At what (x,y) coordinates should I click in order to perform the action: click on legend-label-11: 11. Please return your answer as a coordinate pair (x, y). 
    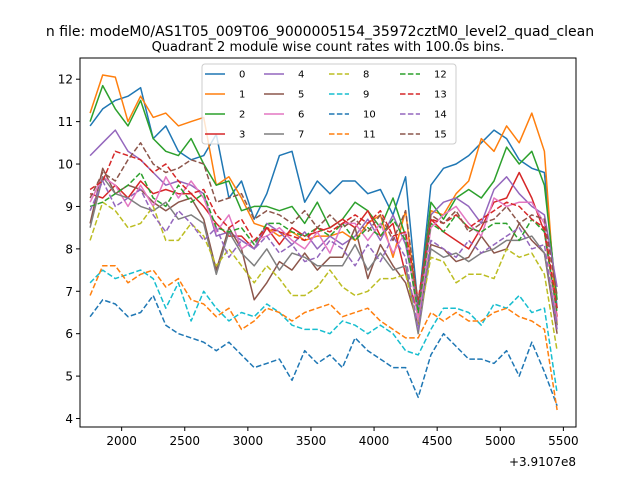
    Looking at the image, I should click on (369, 135).